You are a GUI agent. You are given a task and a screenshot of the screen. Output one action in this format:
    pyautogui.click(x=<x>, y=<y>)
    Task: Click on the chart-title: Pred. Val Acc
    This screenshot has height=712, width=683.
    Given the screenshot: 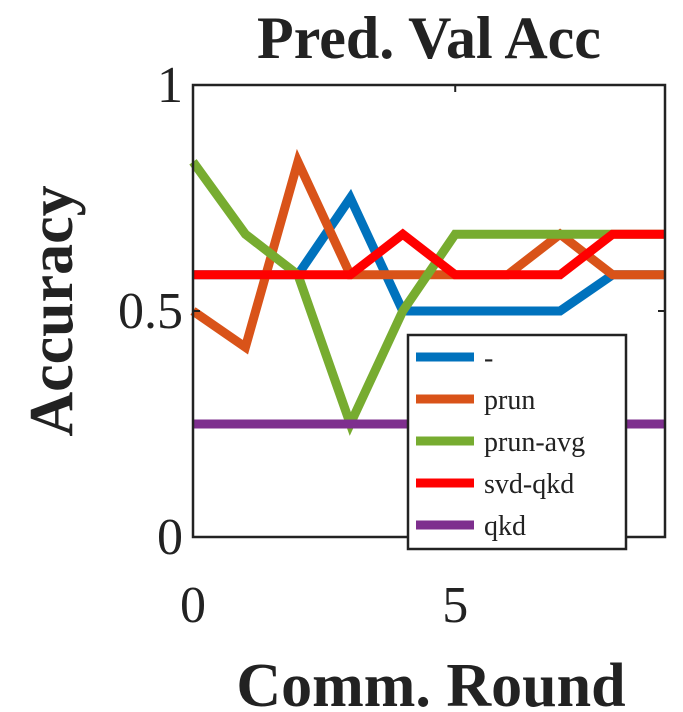 What is the action you would take?
    pyautogui.click(x=429, y=38)
    